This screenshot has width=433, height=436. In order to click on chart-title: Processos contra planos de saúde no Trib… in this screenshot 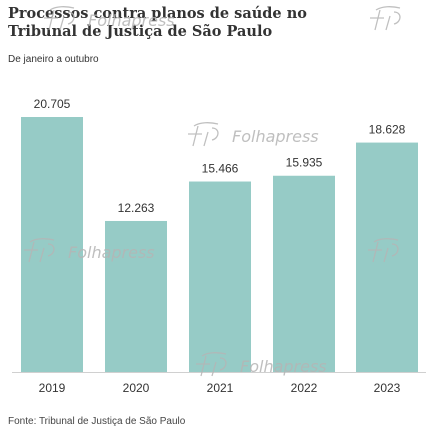, I will do `click(157, 22)`.